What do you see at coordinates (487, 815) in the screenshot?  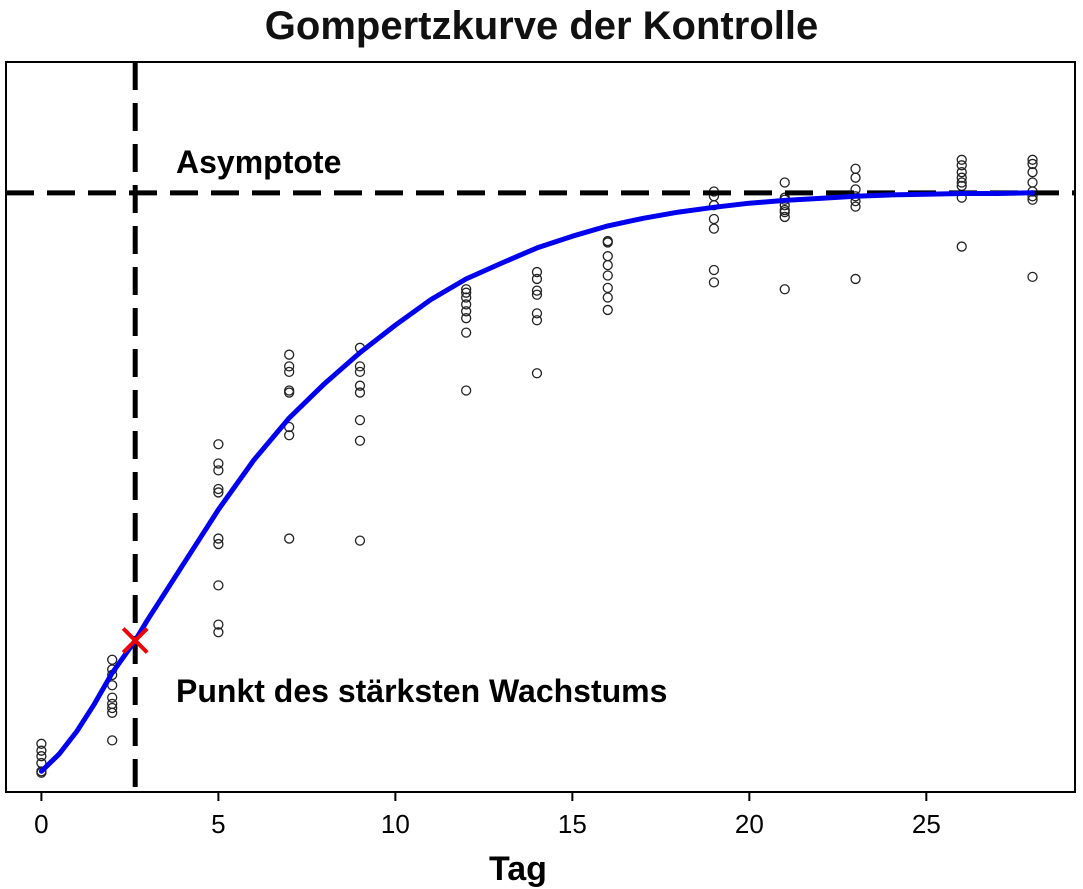 I see `x-axis: 0 5 10 15 20 25` at bounding box center [487, 815].